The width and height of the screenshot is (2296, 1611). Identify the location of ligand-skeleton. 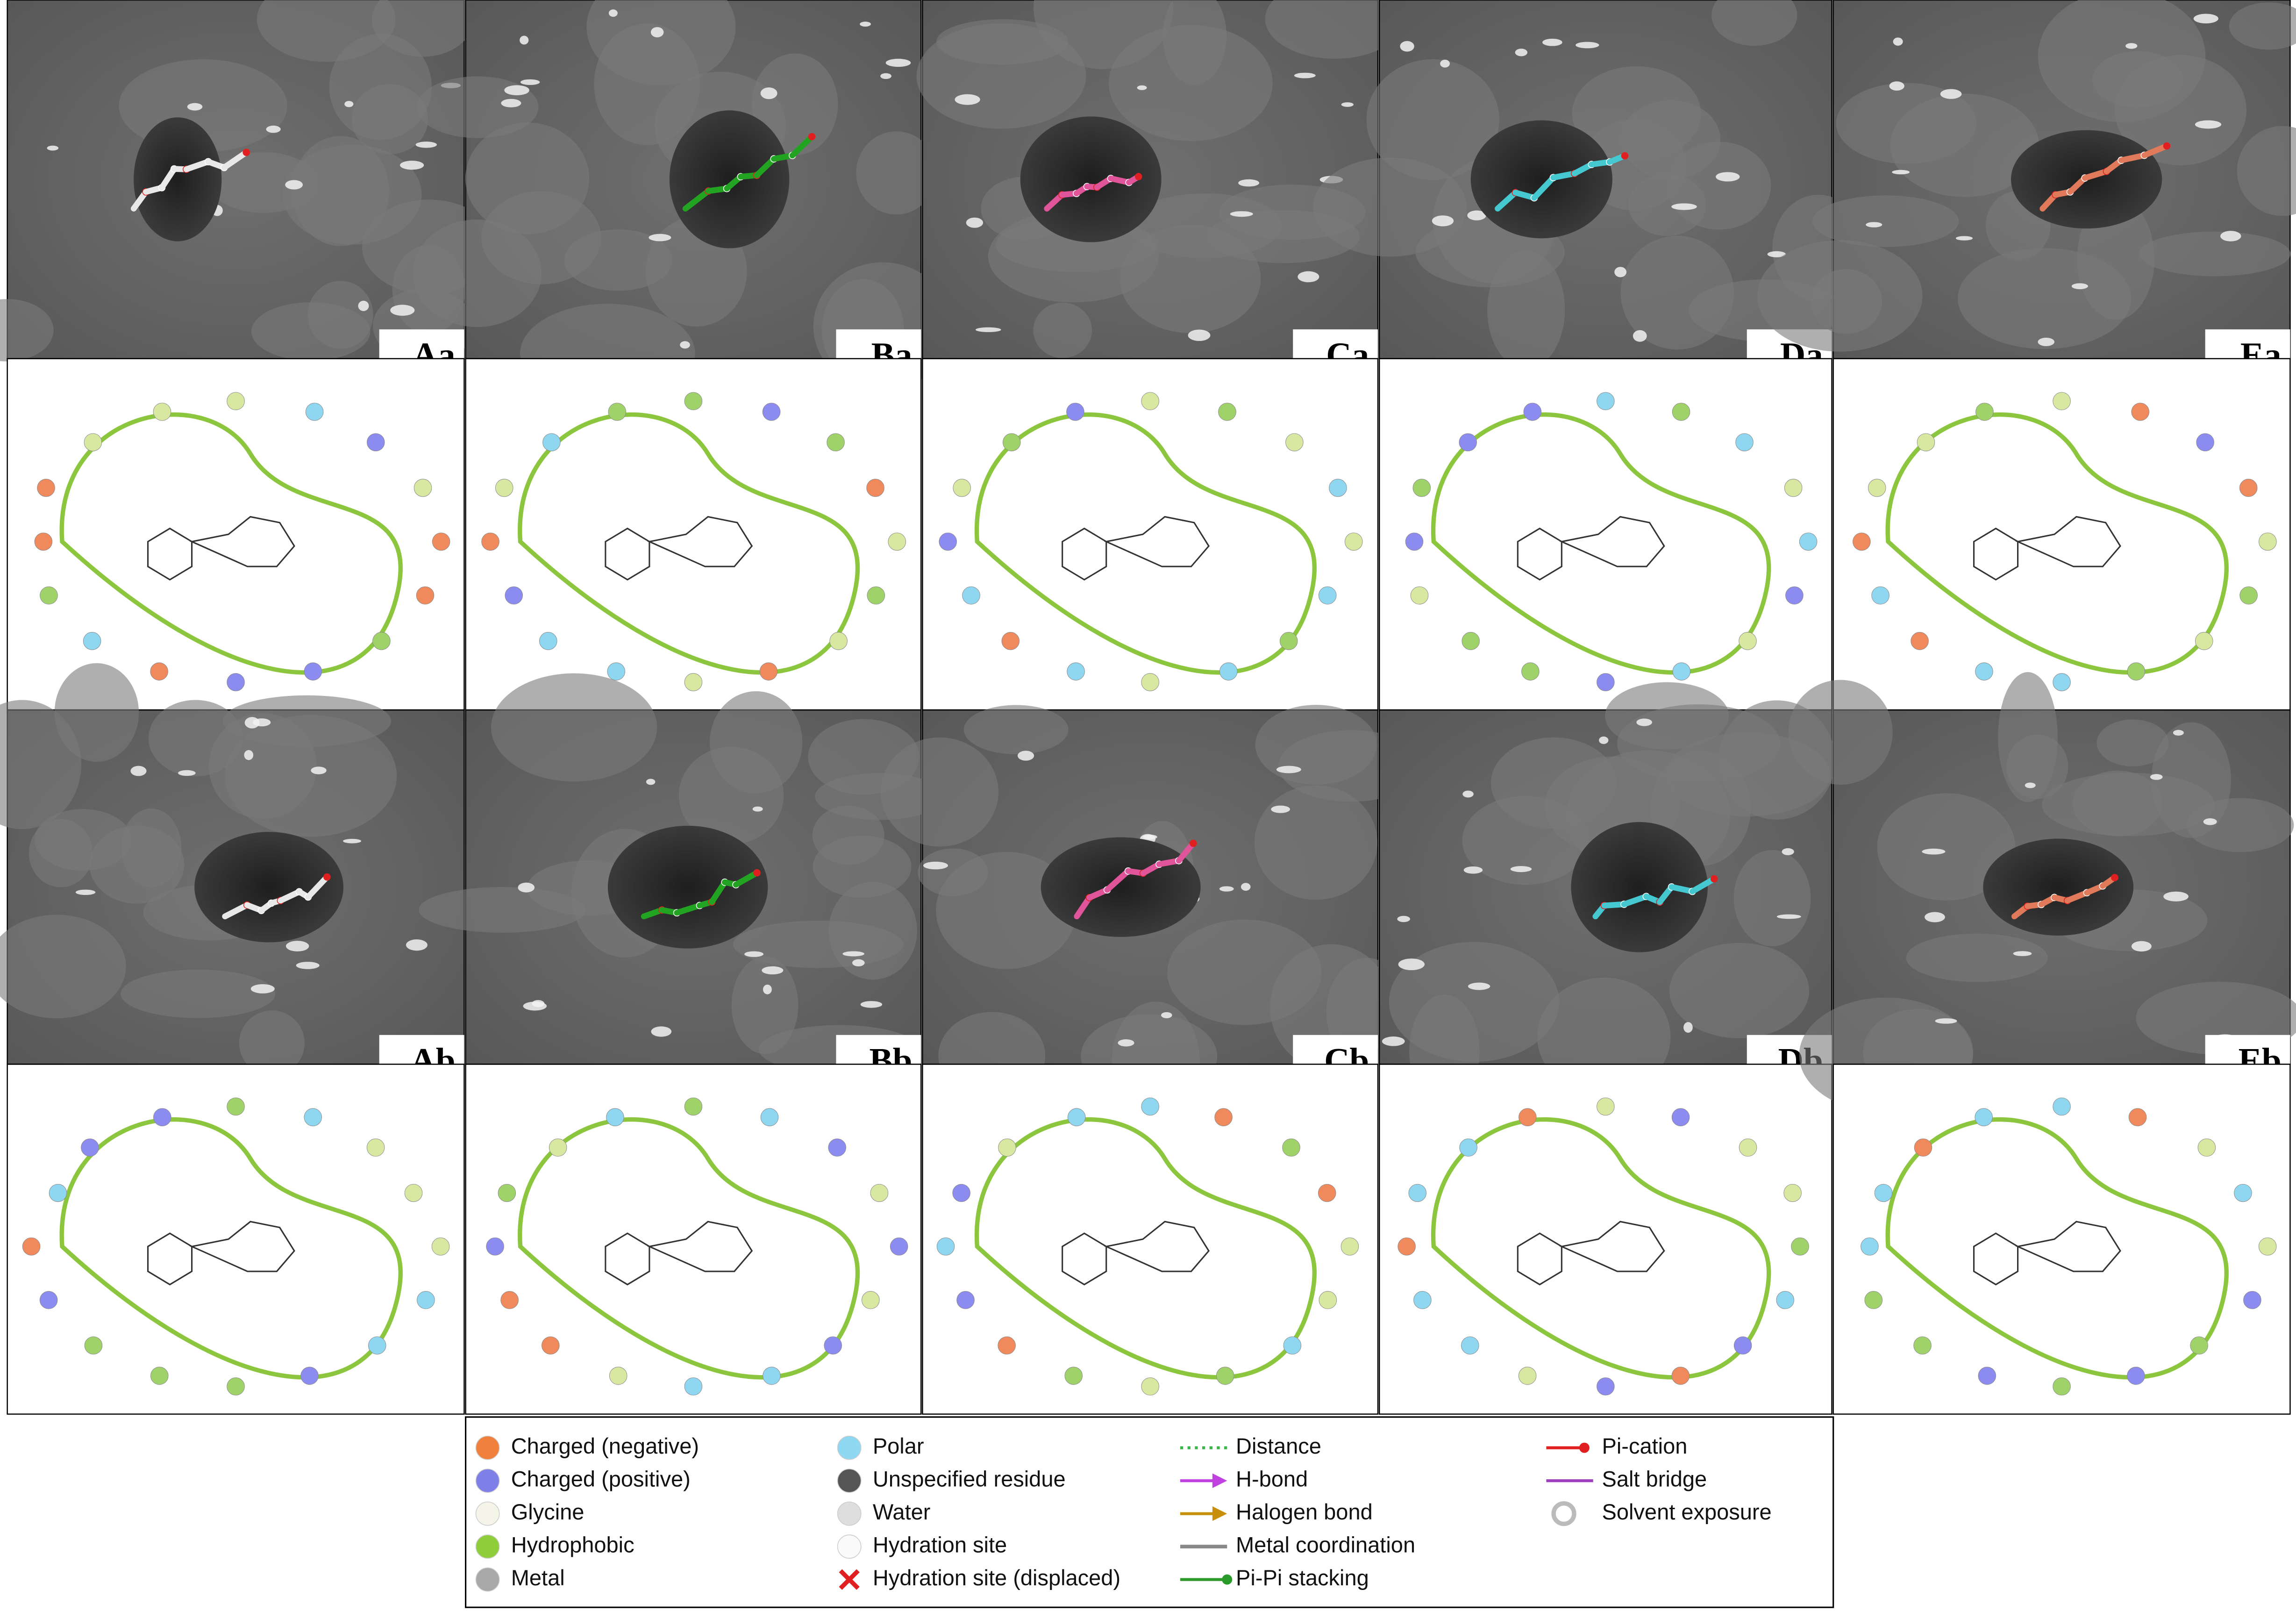
(221, 1253).